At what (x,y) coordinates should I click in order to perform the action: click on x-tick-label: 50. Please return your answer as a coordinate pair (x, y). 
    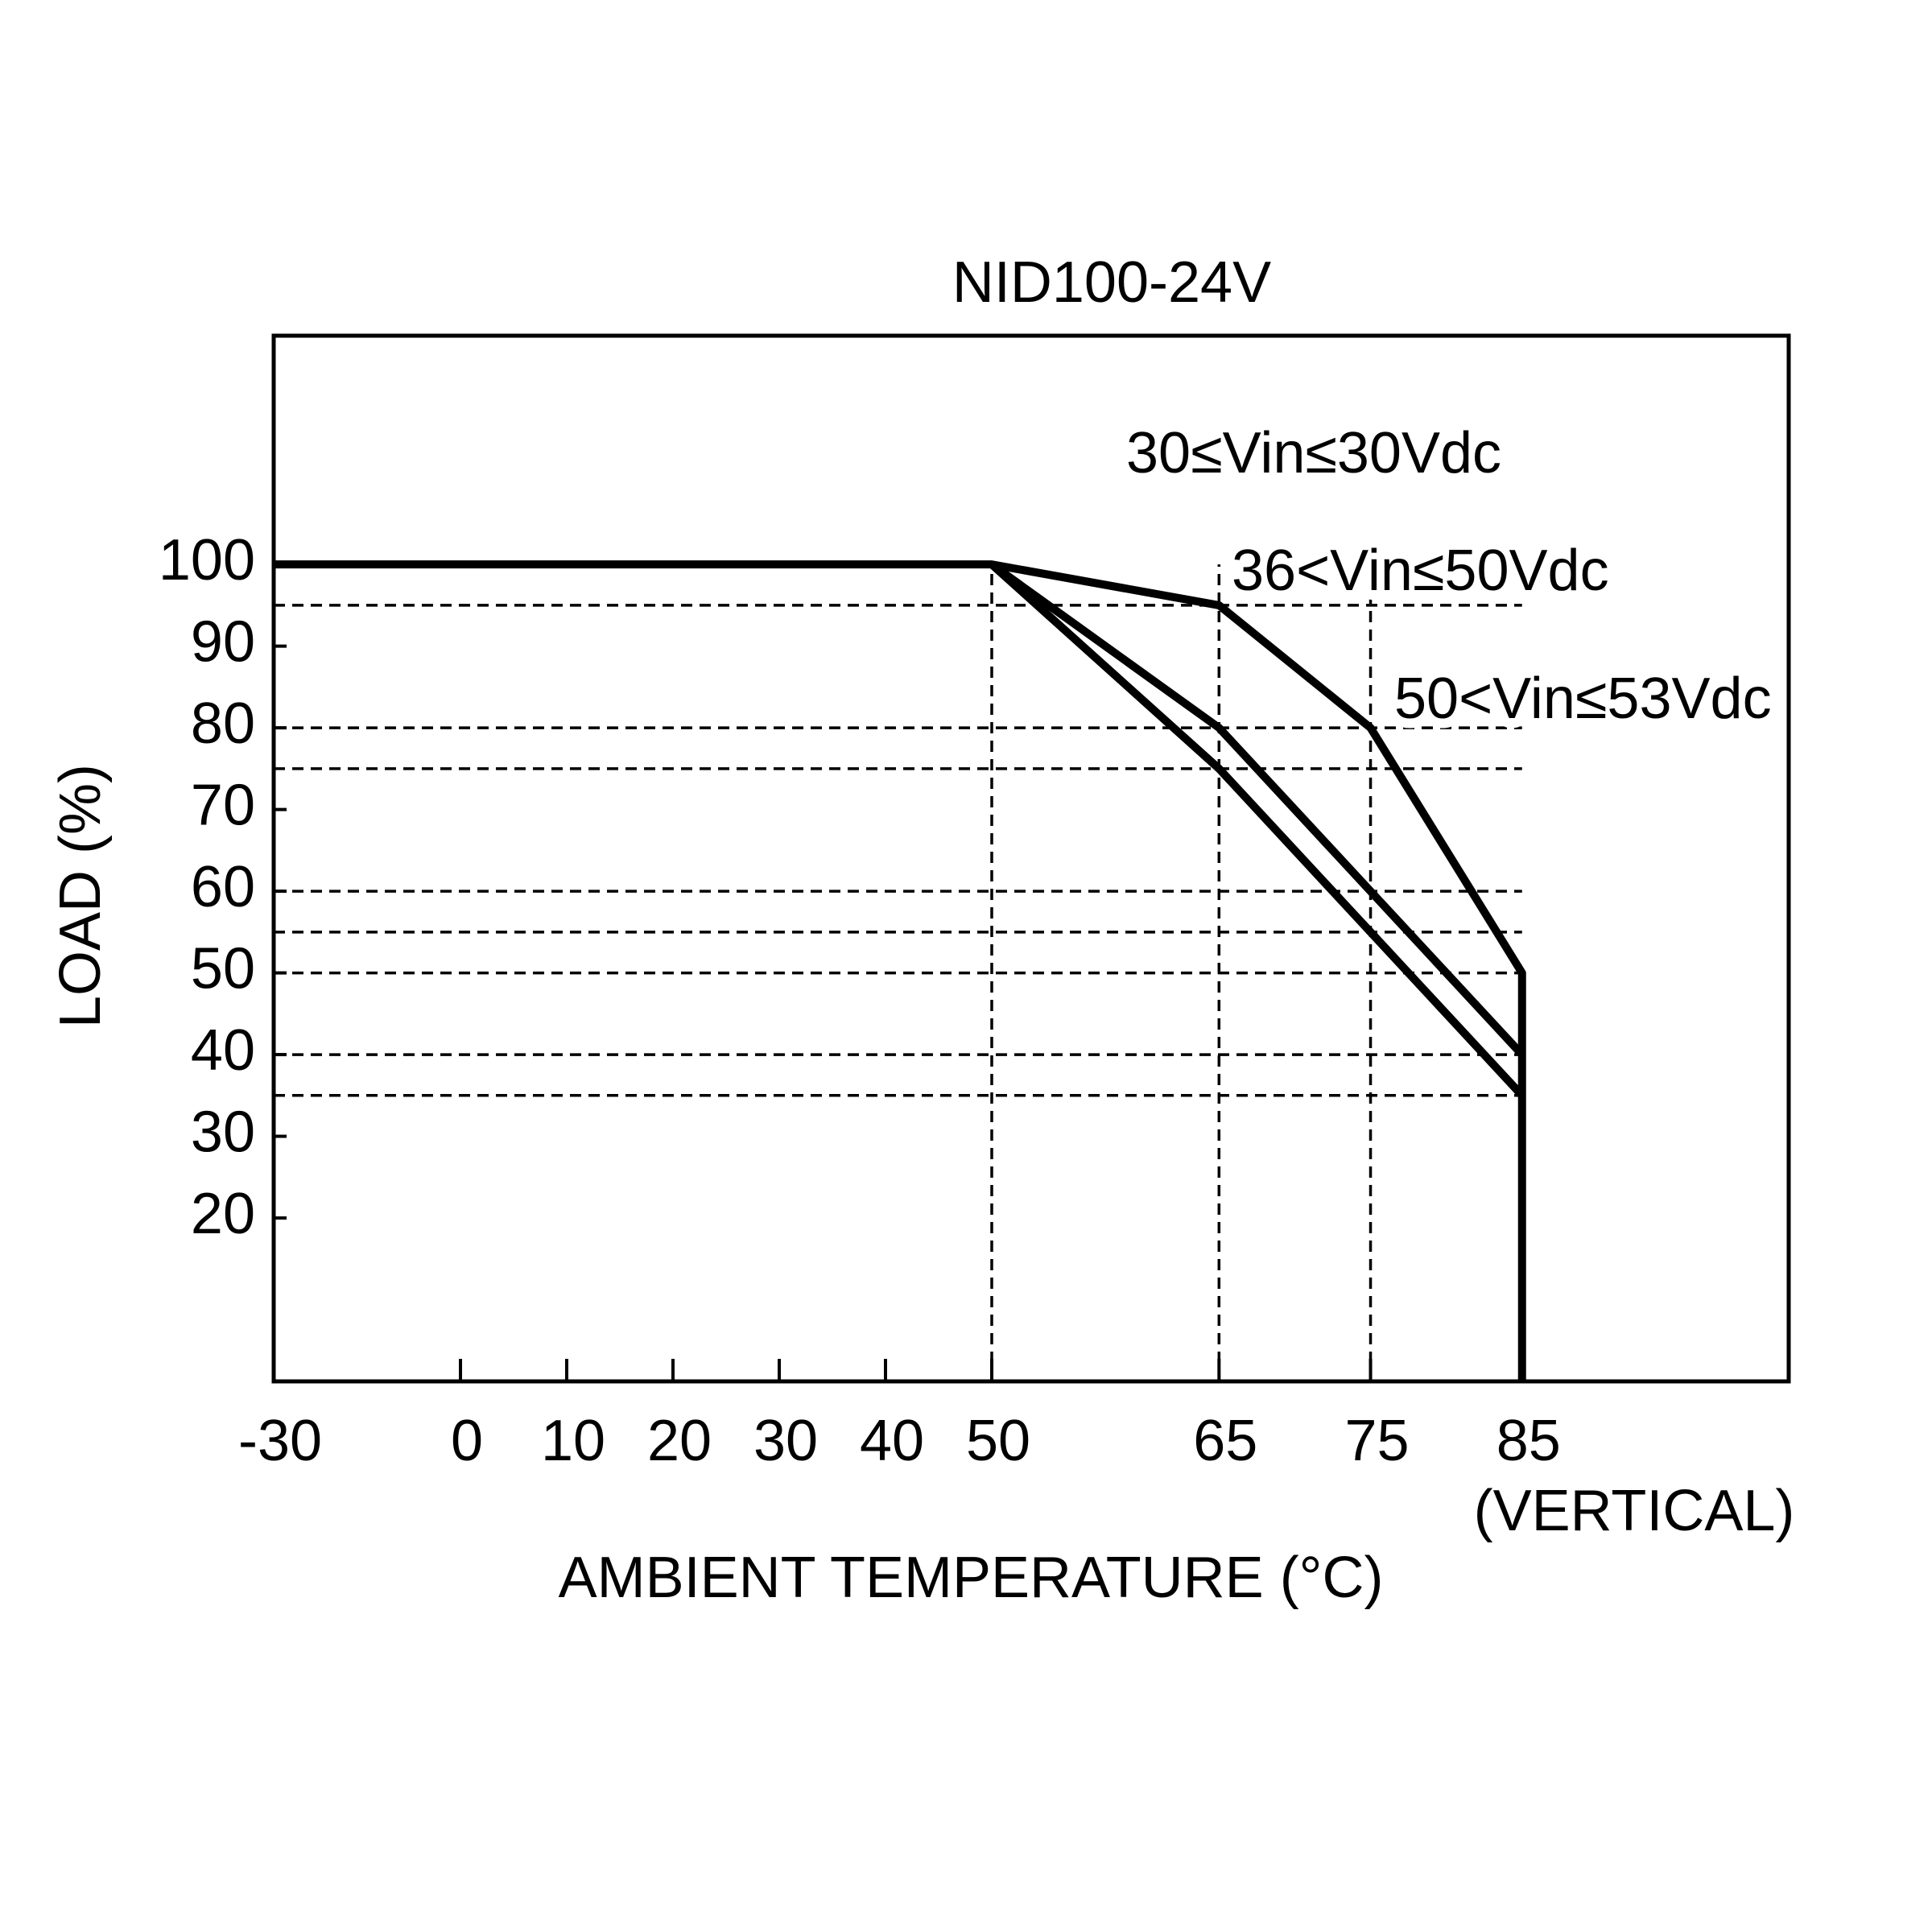
    Looking at the image, I should click on (998, 1441).